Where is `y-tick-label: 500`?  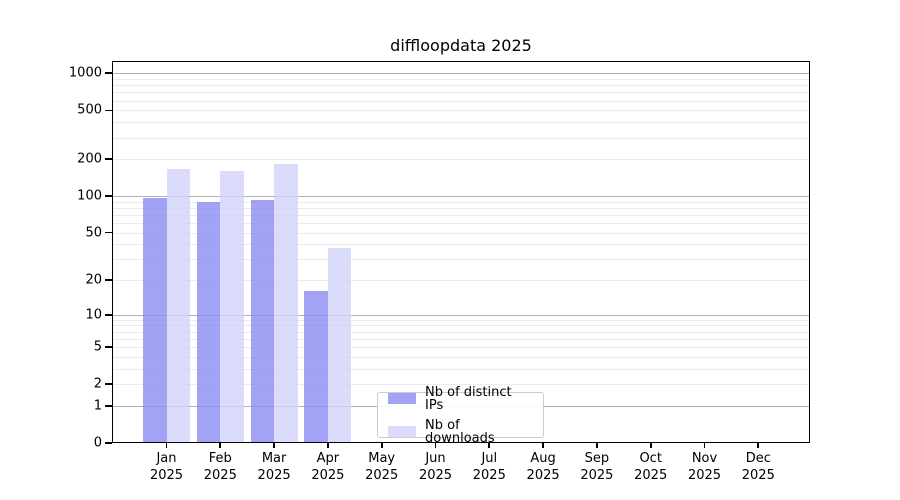
y-tick-label: 500 is located at coordinates (89, 110).